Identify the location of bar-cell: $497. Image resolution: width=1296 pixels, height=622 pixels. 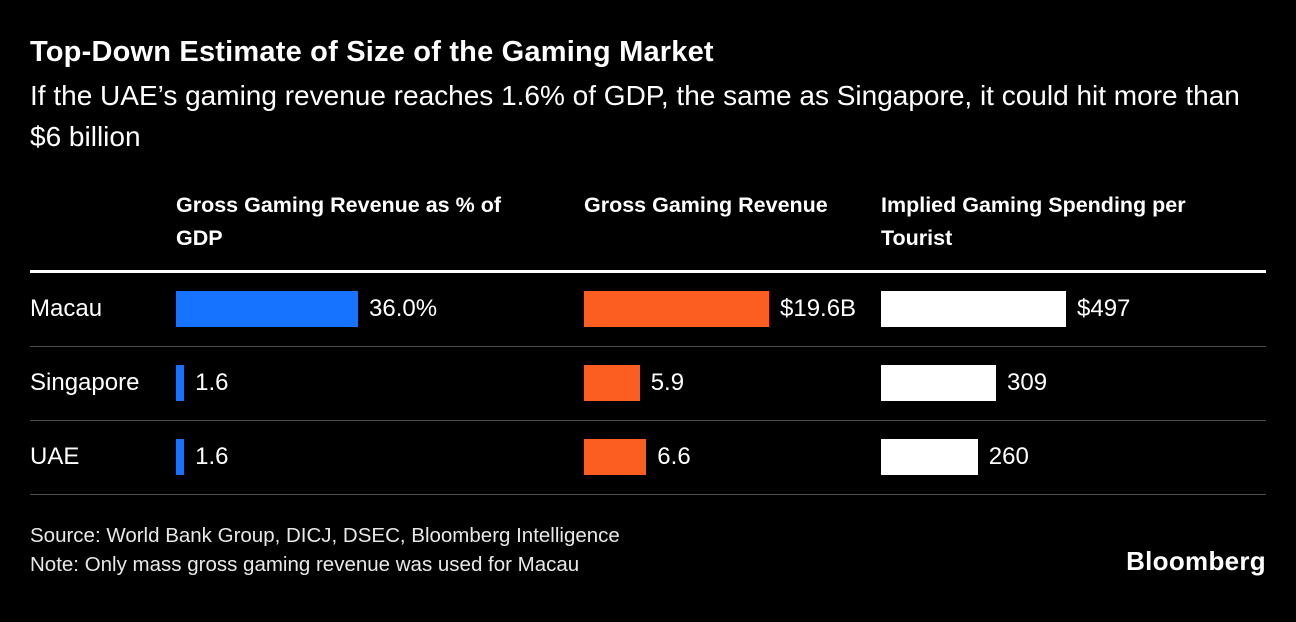
(1073, 309).